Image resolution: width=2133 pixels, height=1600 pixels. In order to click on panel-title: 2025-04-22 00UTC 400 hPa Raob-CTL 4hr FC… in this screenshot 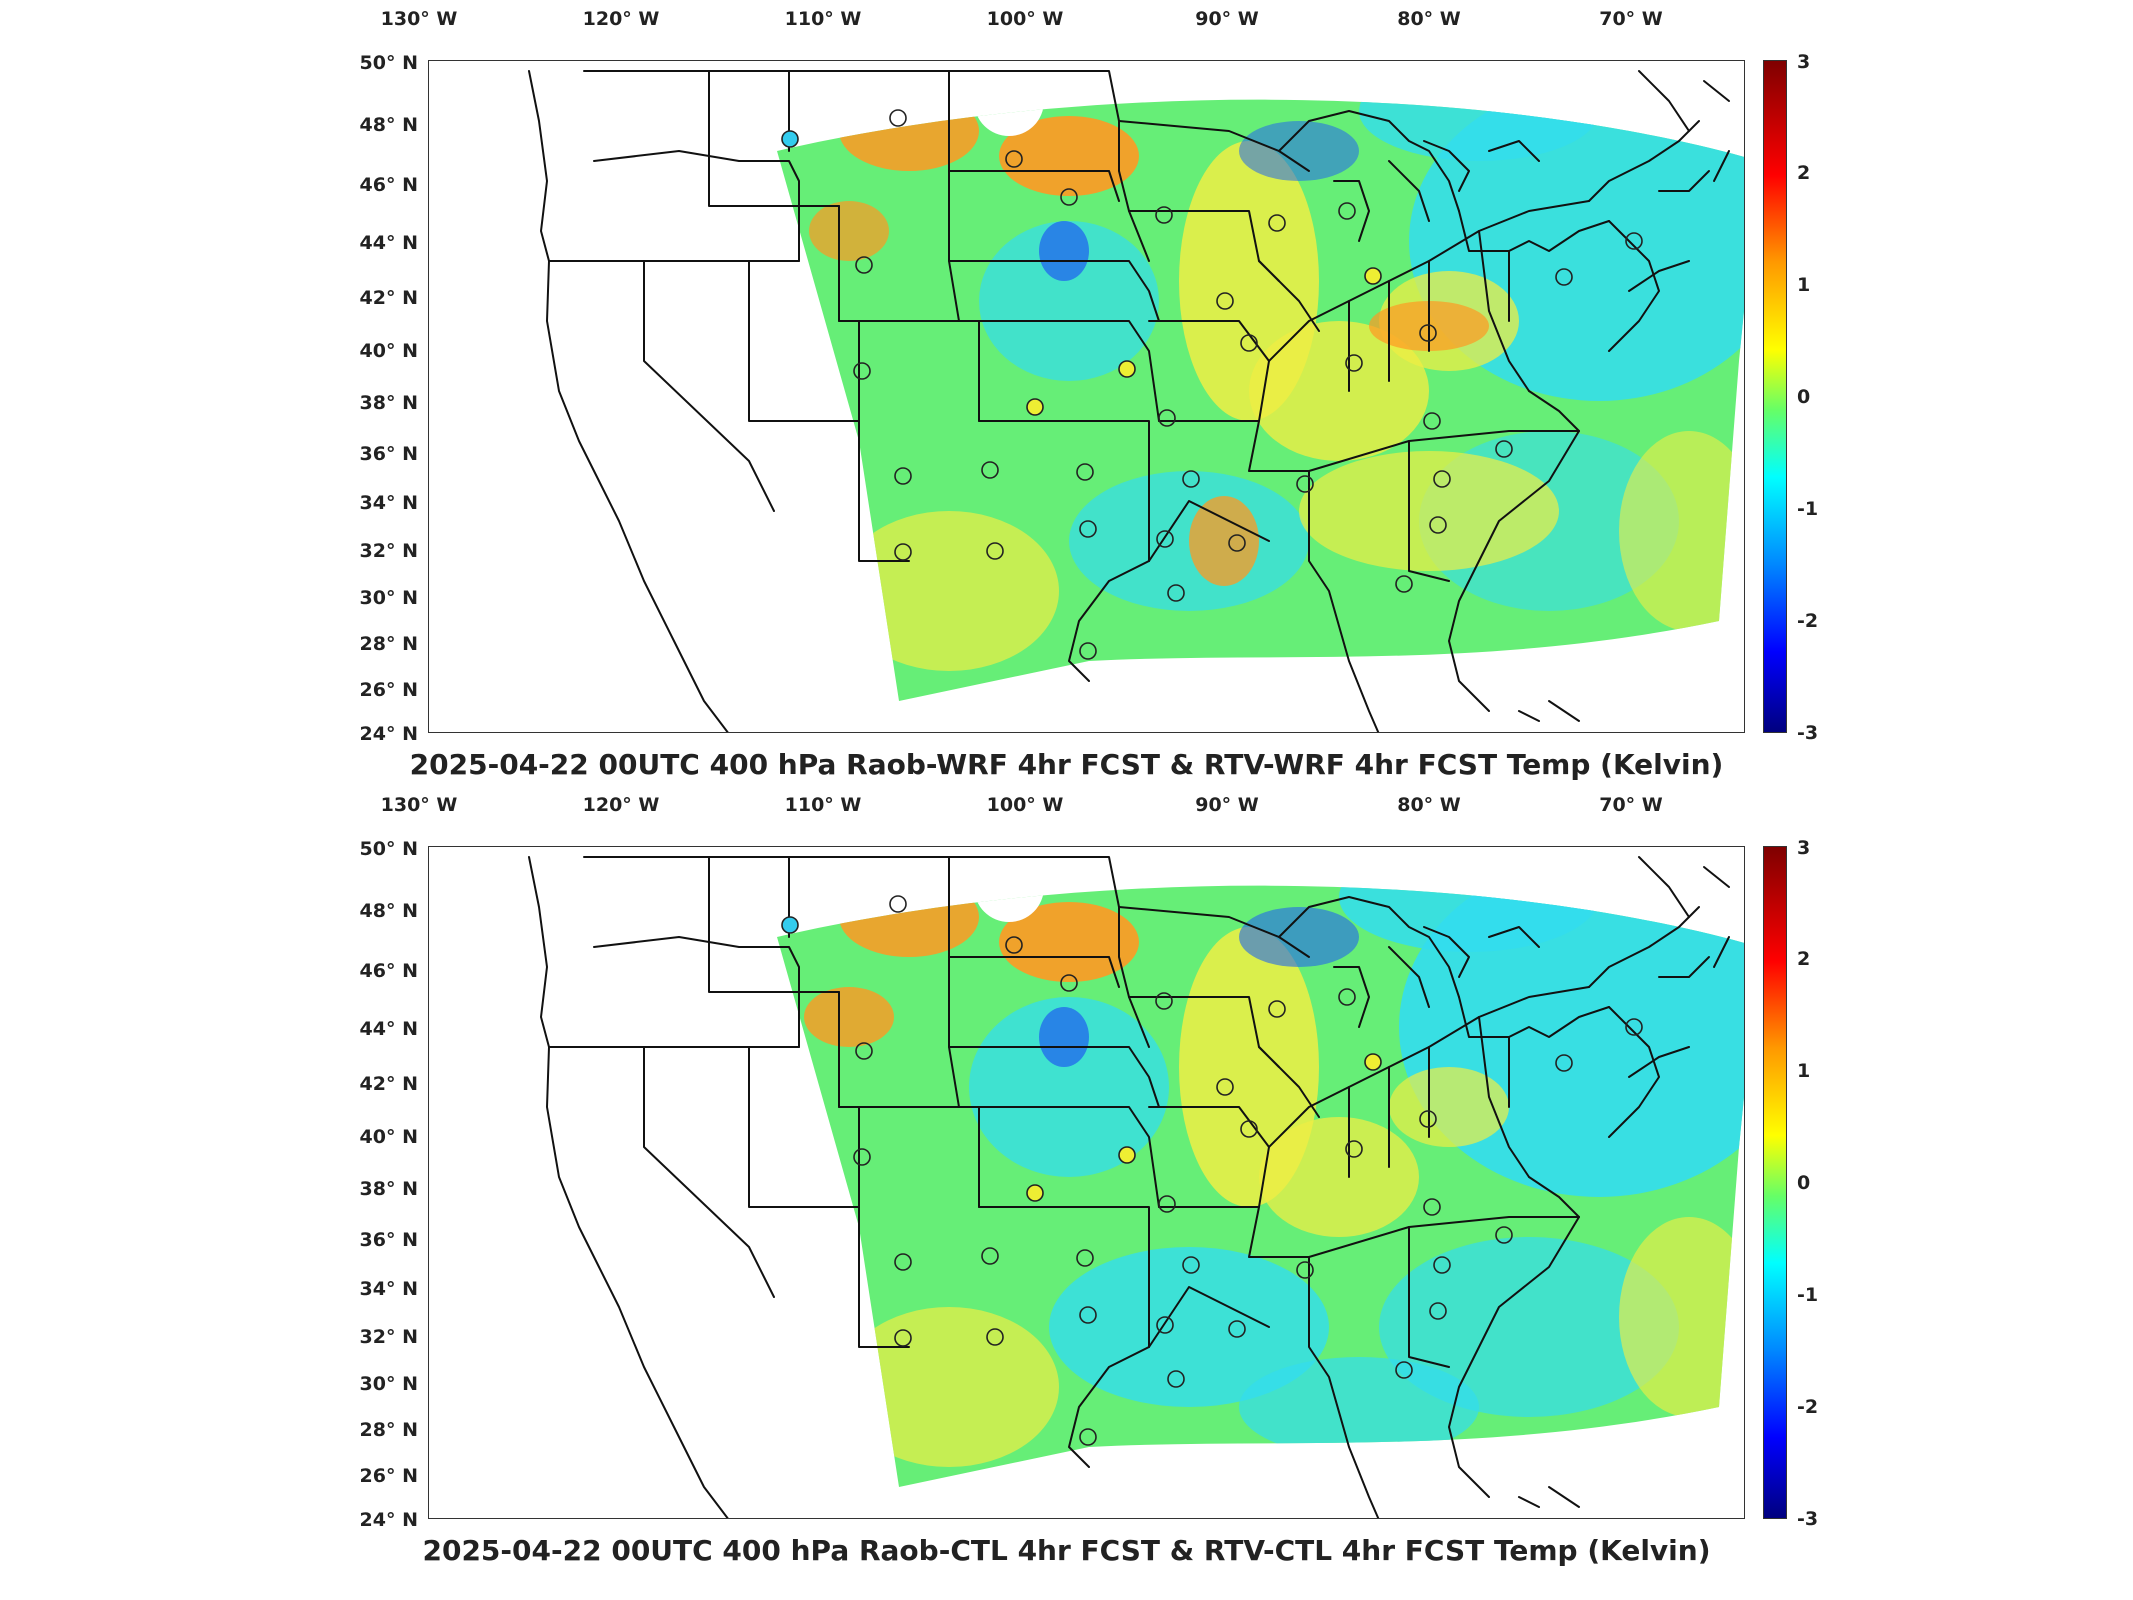, I will do `click(1066, 1550)`.